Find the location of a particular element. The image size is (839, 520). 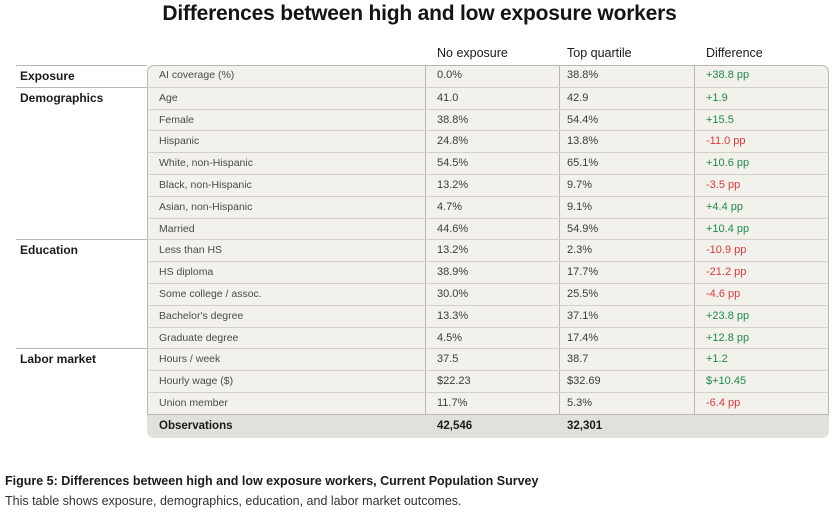

row-top-quartile: 13.8% is located at coordinates (583, 141).